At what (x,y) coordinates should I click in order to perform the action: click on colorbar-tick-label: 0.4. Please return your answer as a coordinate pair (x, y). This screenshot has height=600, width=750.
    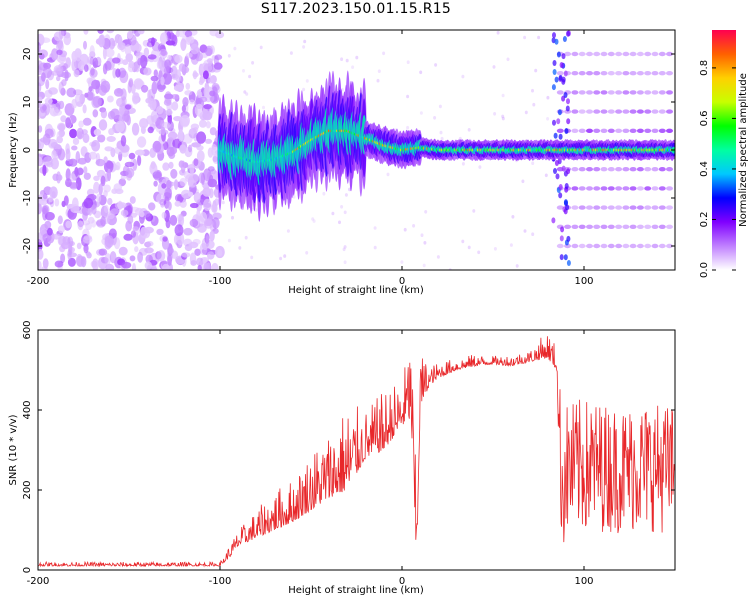
    Looking at the image, I should click on (704, 169).